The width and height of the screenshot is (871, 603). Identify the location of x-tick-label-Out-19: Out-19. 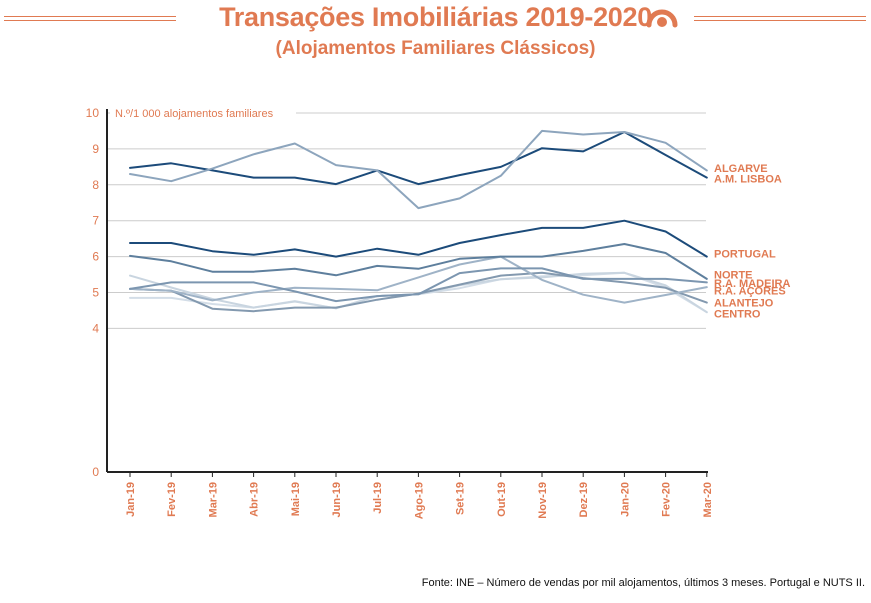
(502, 499).